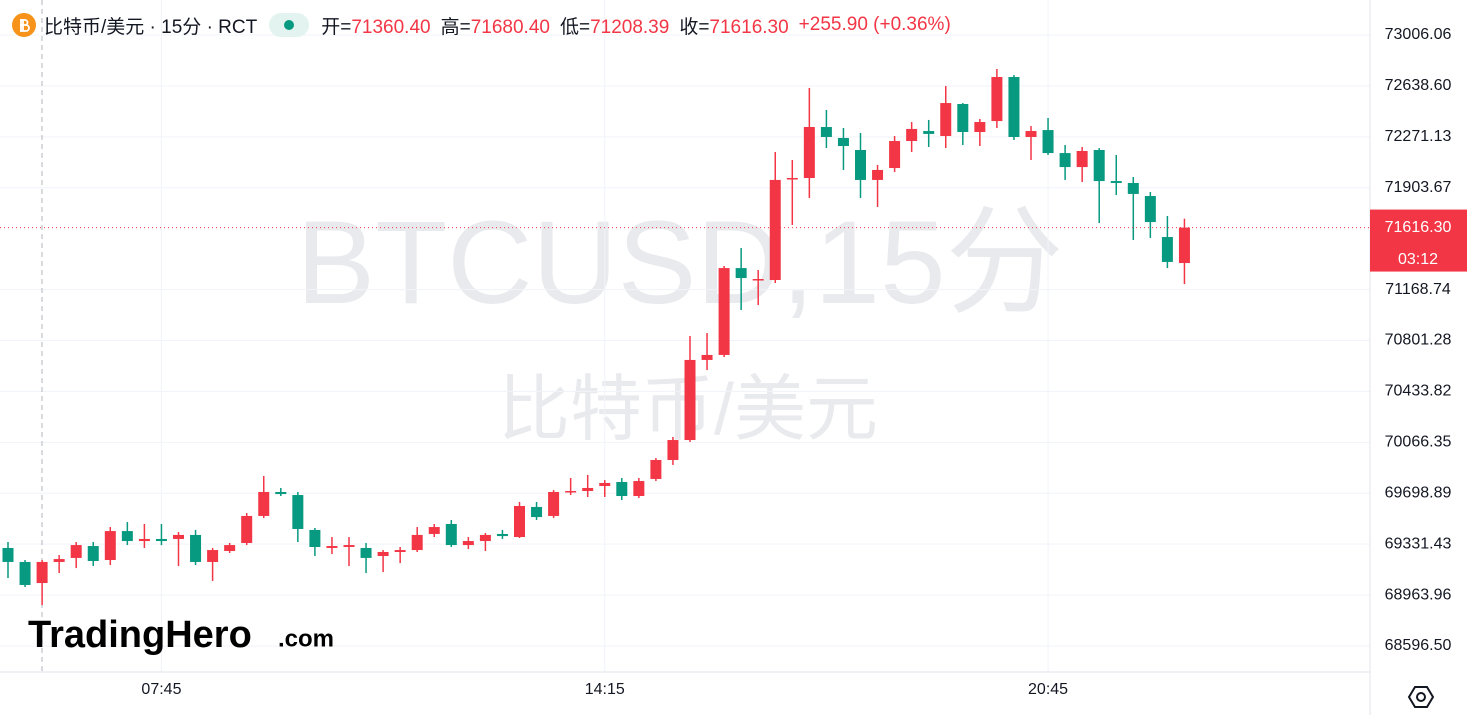  Describe the element at coordinates (1418, 227) in the screenshot. I see `last-price-label: 71616.30` at that location.